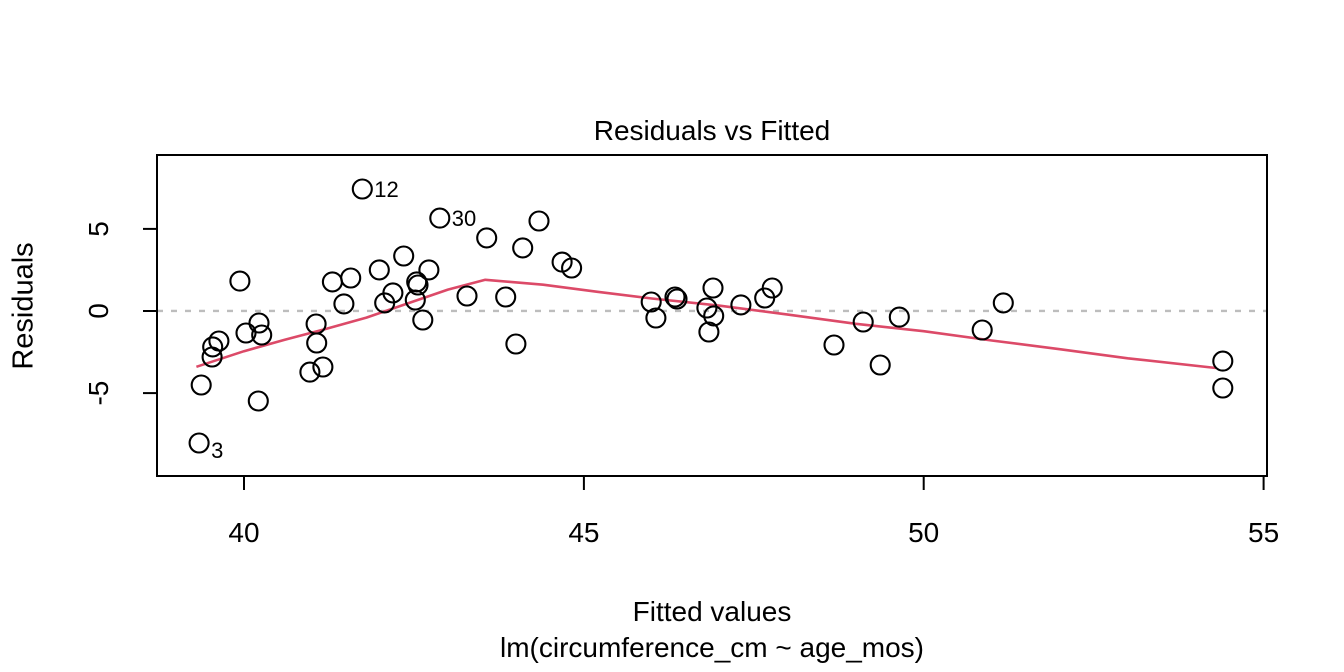  What do you see at coordinates (712, 611) in the screenshot?
I see `x-axis-label: Fitted values` at bounding box center [712, 611].